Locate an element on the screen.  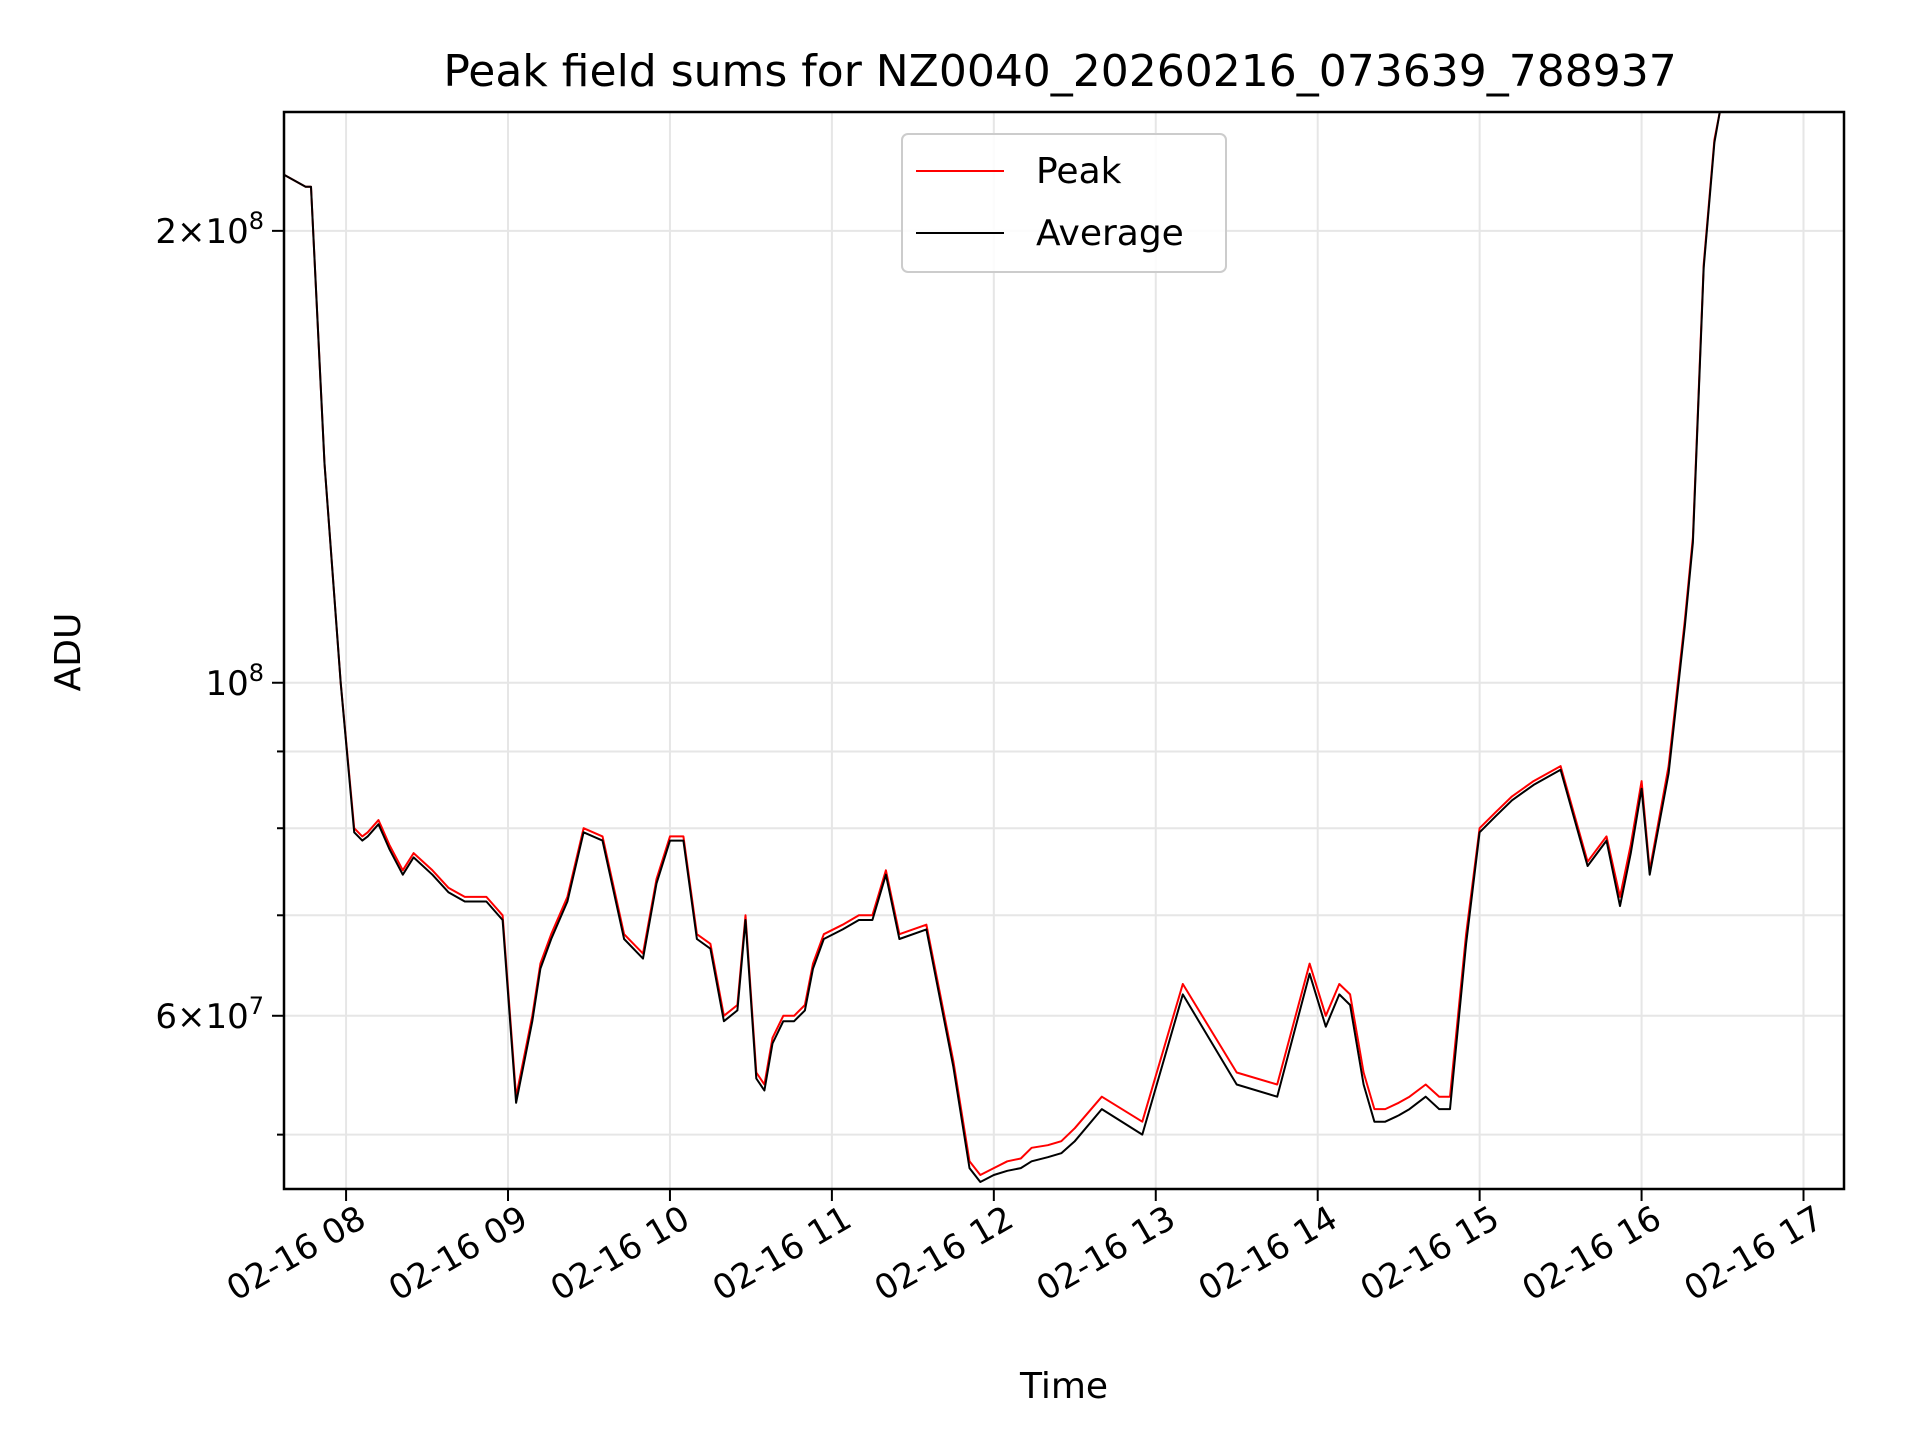
x-tick-label: 02-16 11 is located at coordinates (782, 1253).